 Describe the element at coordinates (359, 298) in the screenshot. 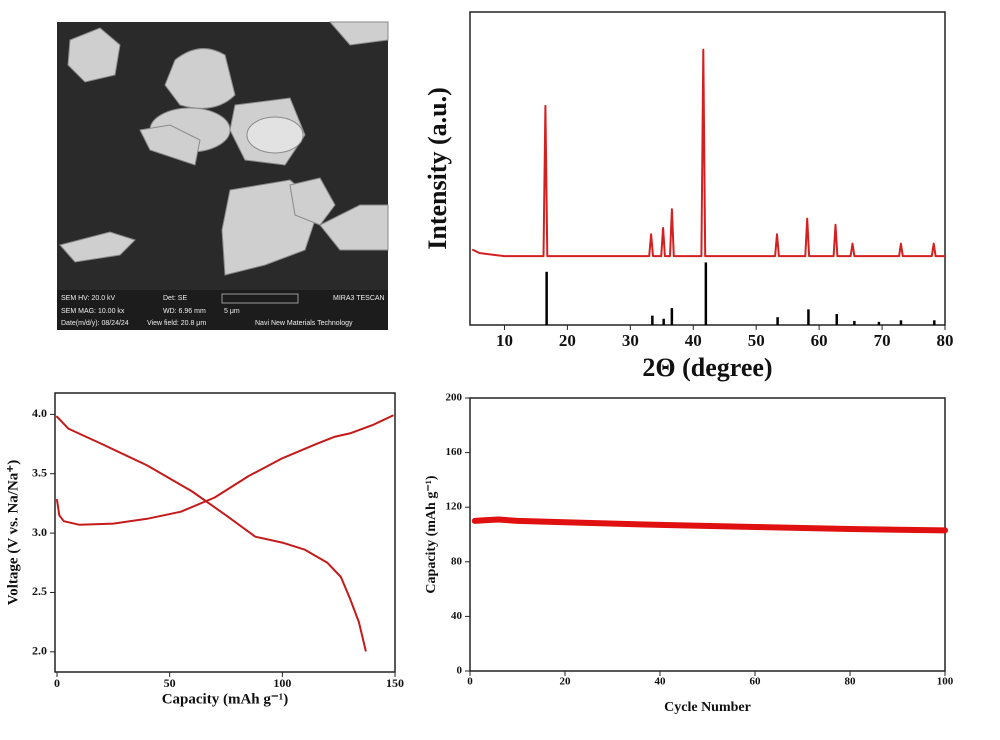

I see `sem-label: MIRA3 TESCAN` at that location.